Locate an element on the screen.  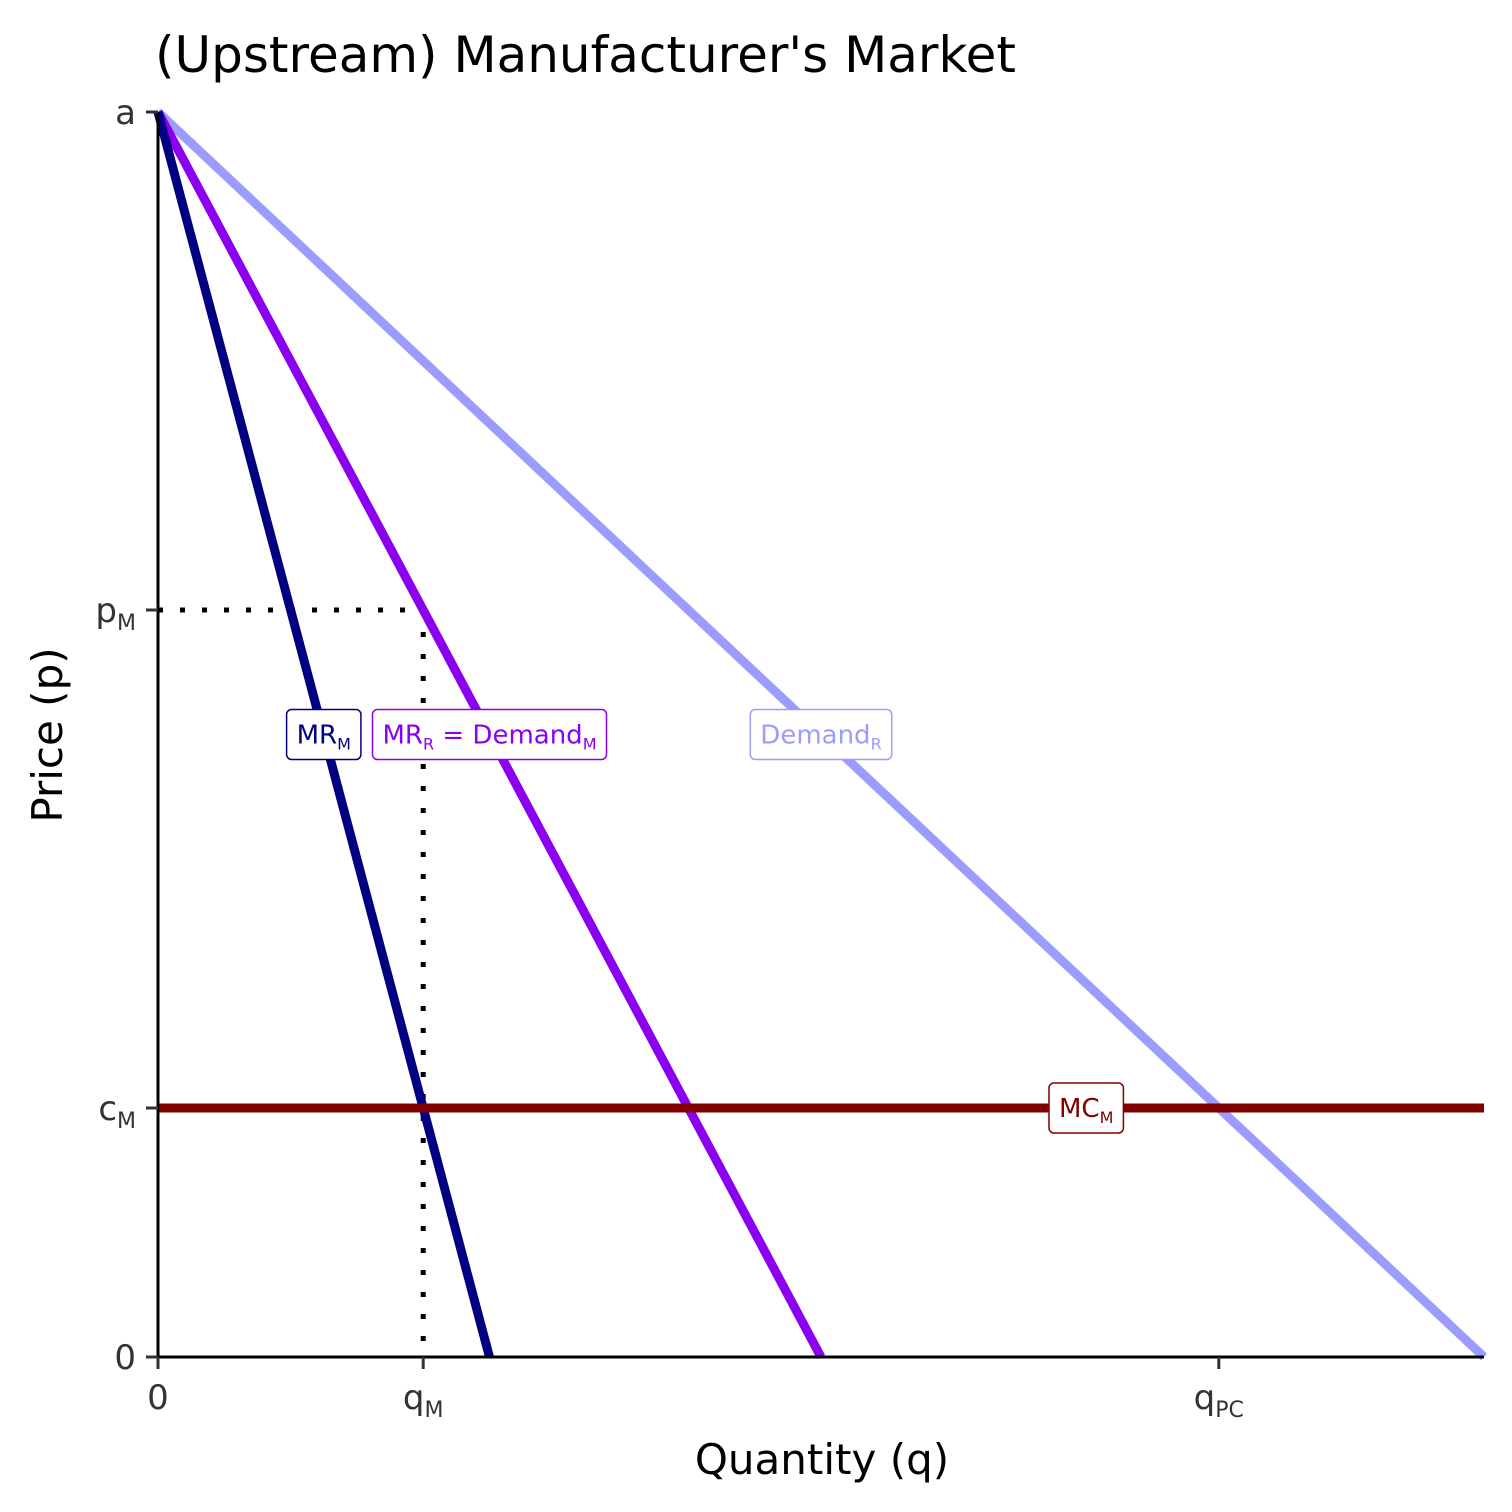
x-tick-label-1: qM is located at coordinates (423, 1400).